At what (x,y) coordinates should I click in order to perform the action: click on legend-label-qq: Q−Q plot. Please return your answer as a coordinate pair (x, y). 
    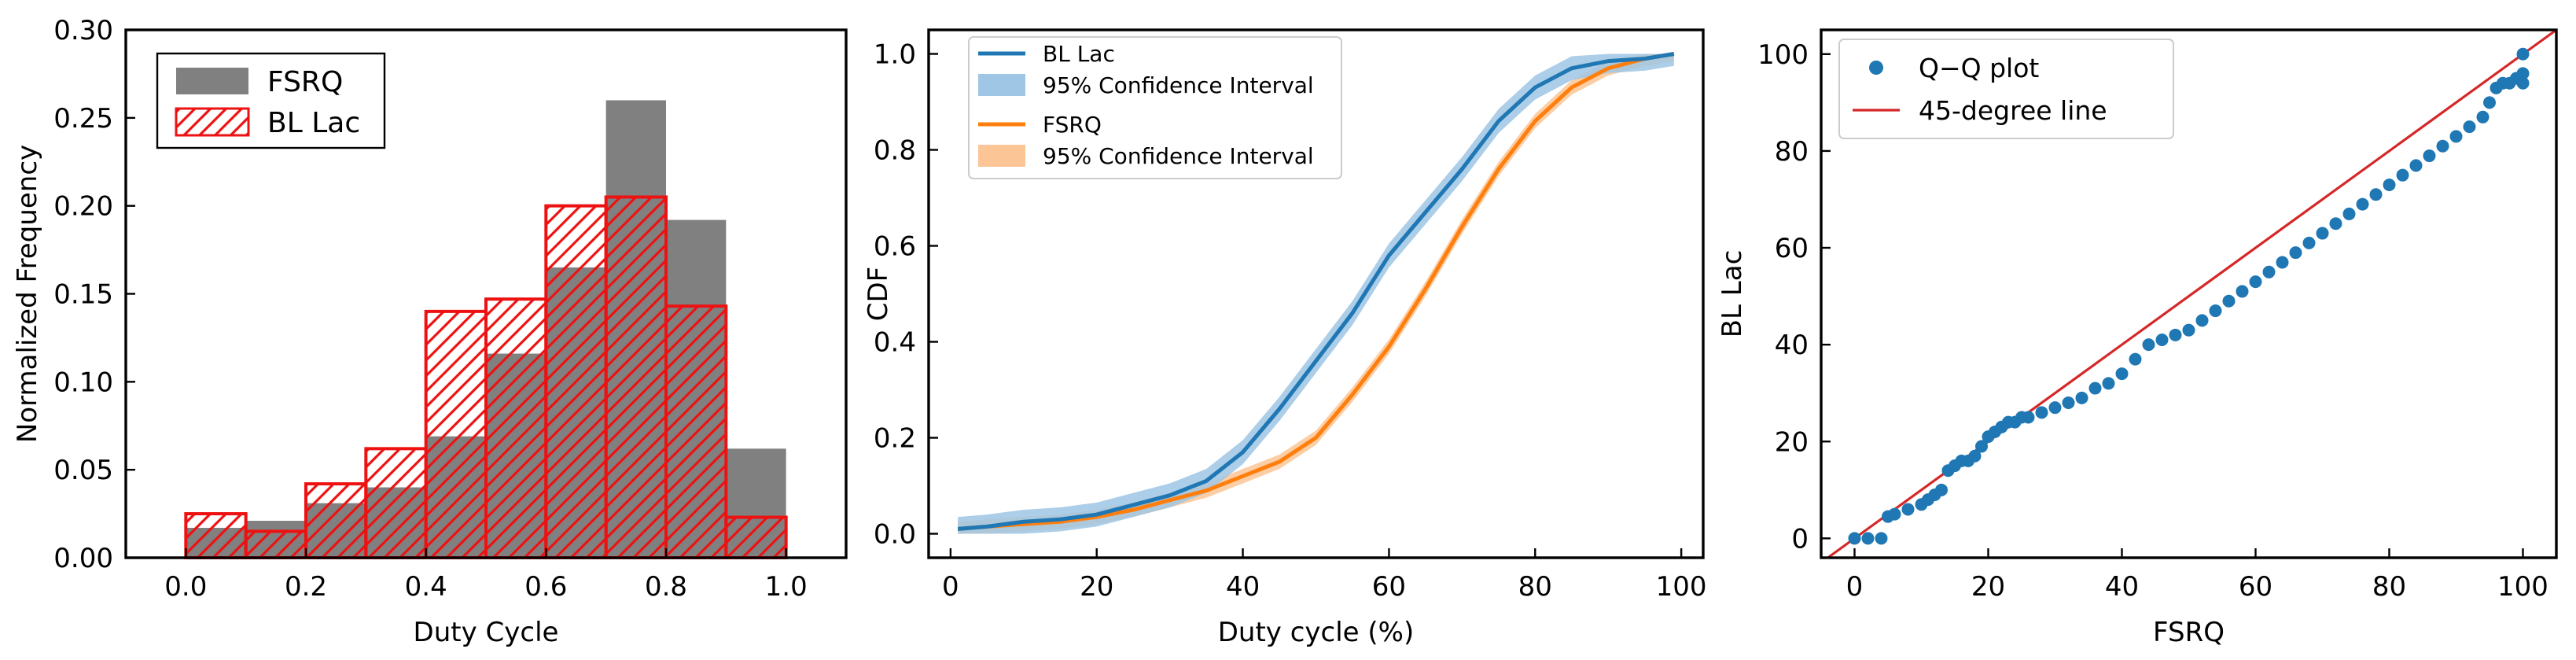
    Looking at the image, I should click on (1979, 68).